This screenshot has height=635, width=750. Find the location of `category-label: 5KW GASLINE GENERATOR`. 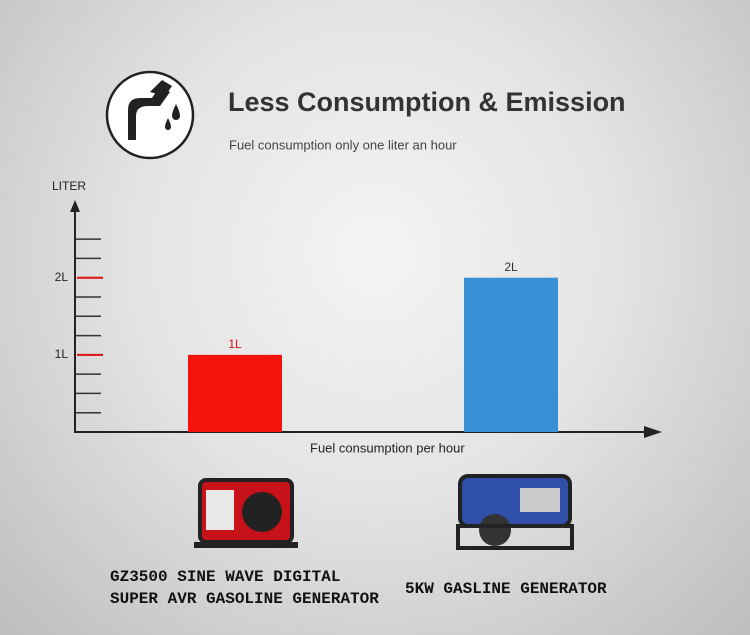

category-label: 5KW GASLINE GENERATOR is located at coordinates (506, 589).